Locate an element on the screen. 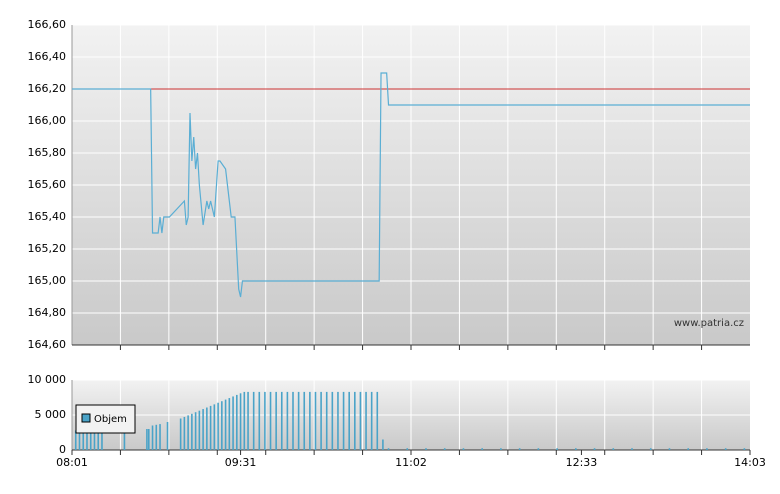 This screenshot has height=494, width=780. y-tick-label: 165,40 is located at coordinates (47, 216).